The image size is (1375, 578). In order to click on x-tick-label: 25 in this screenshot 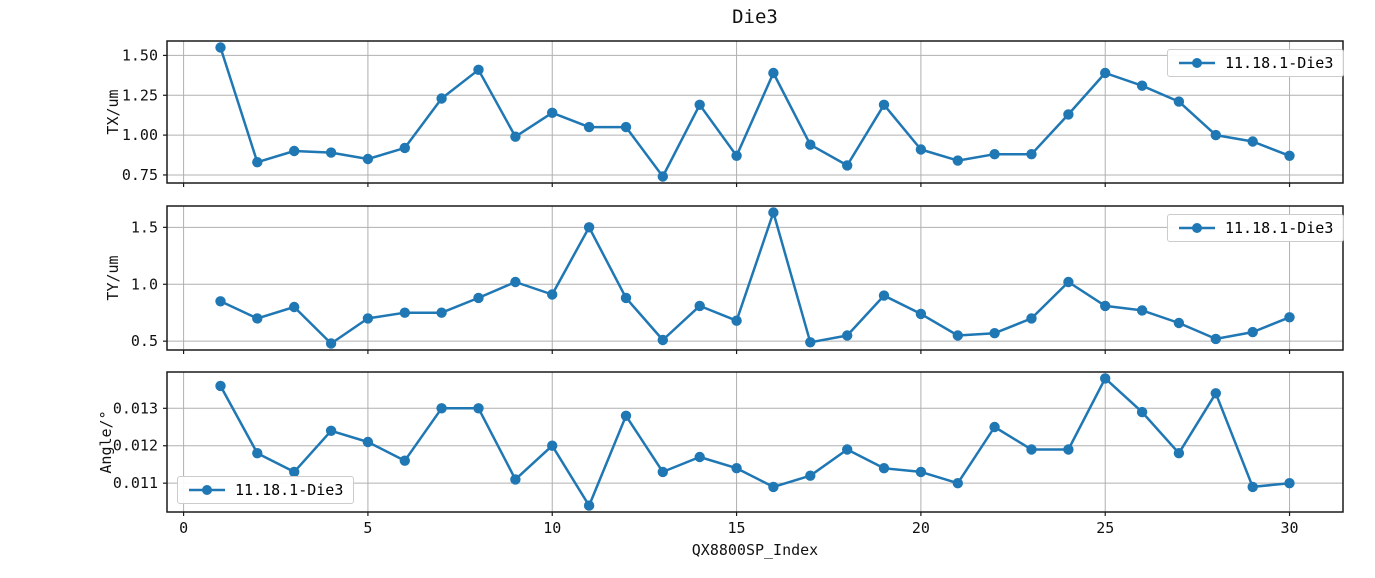, I will do `click(1105, 528)`.